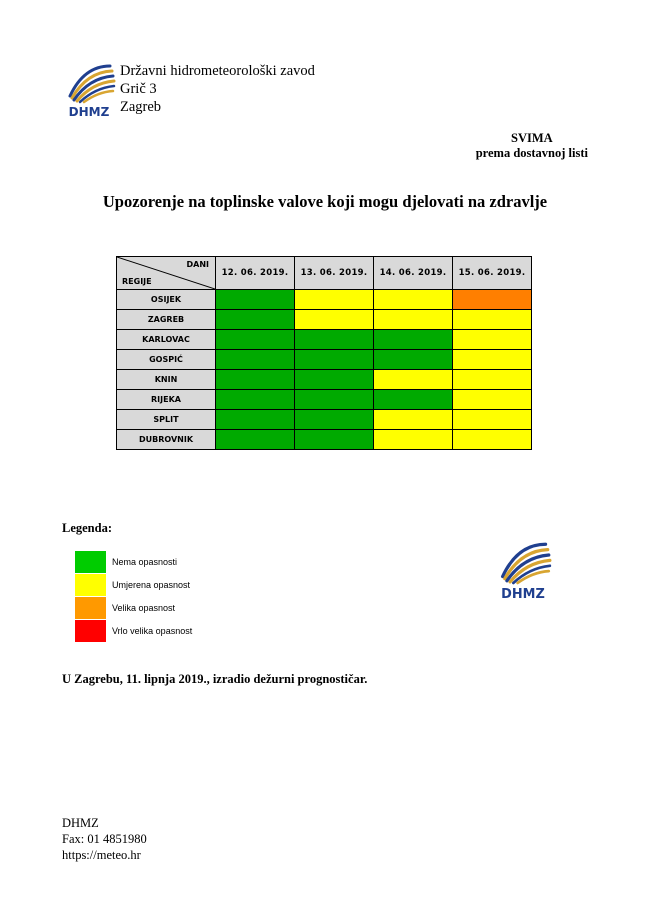  Describe the element at coordinates (152, 630) in the screenshot. I see `legend-label: Vrlo velika opasnost` at that location.